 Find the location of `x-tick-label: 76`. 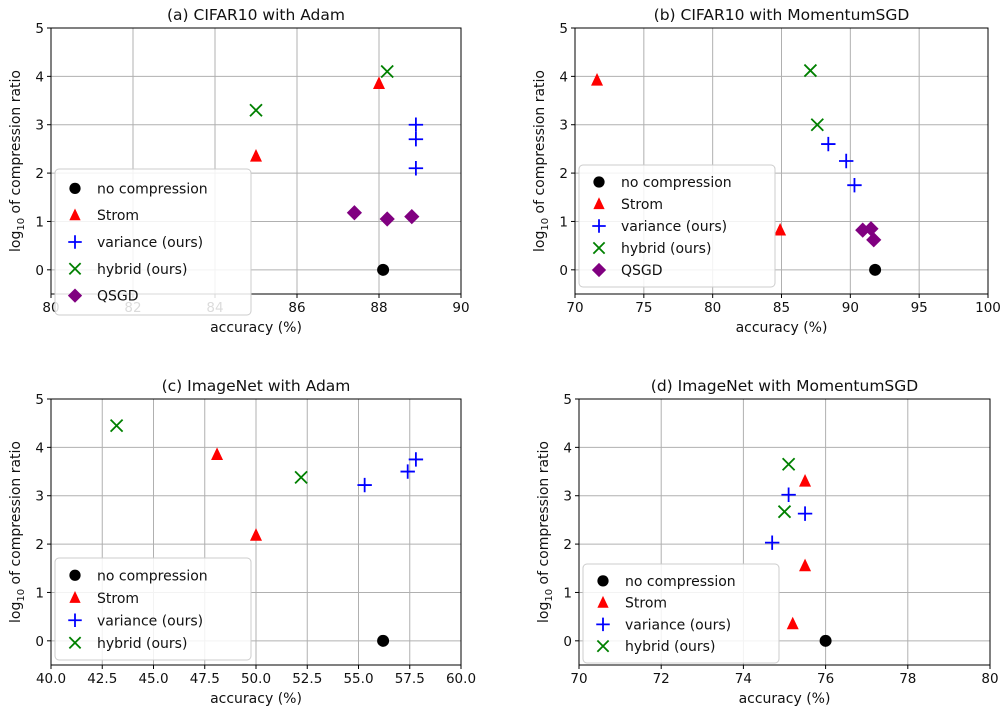

x-tick-label: 76 is located at coordinates (825, 679).